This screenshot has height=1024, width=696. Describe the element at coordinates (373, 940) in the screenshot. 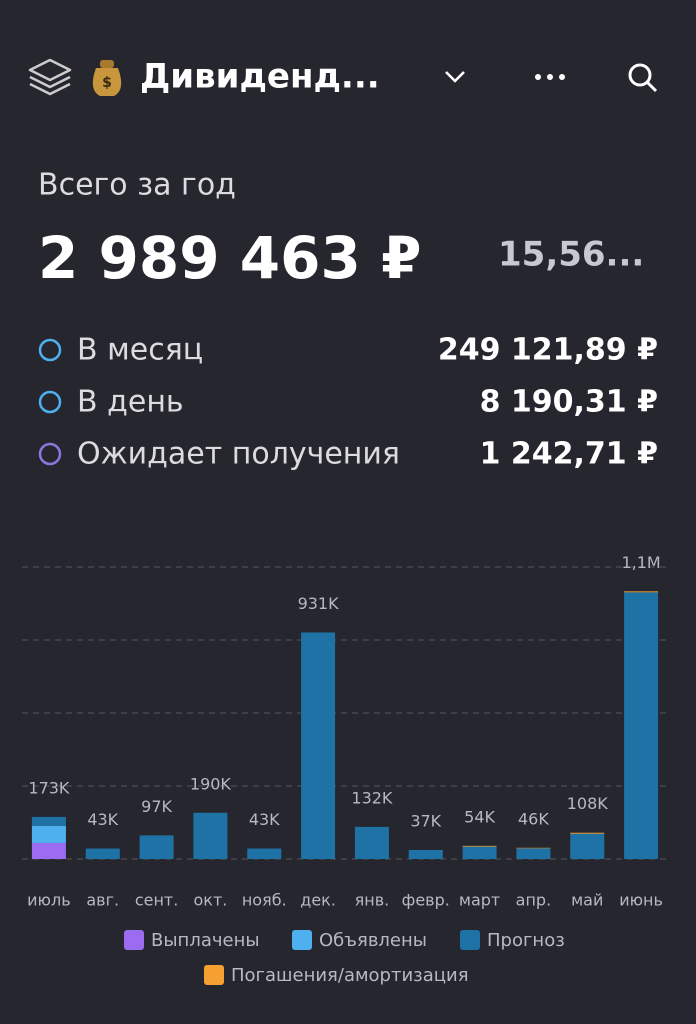

I see `legend-label: Объявлены` at that location.